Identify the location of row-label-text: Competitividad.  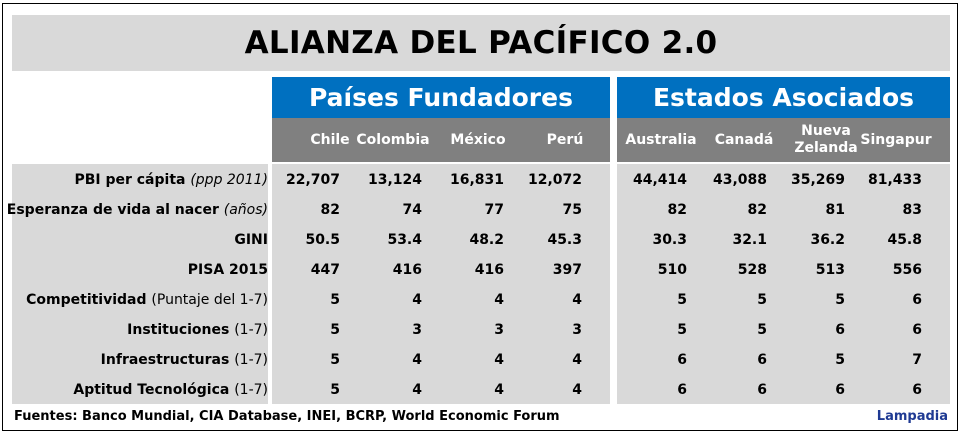
(86, 300).